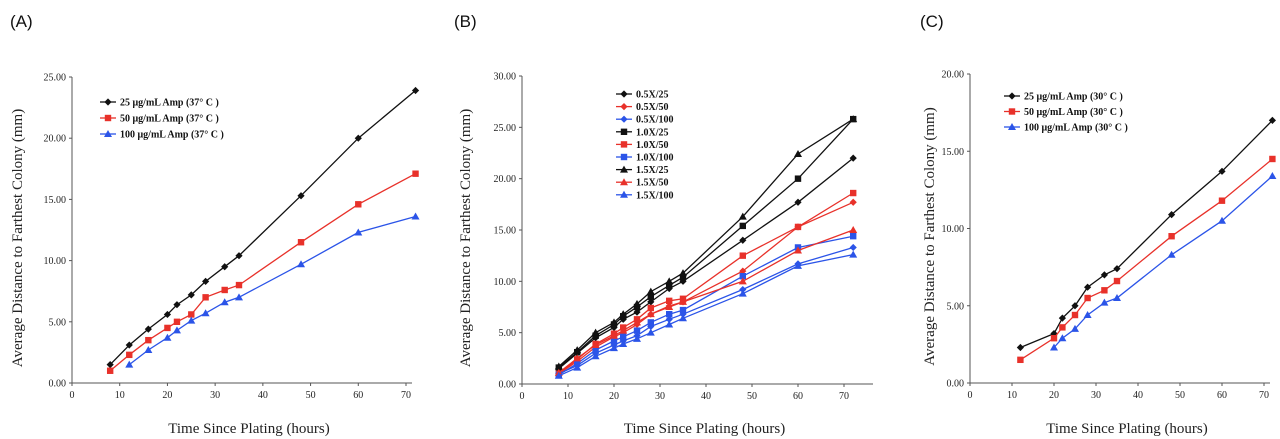 Image resolution: width=1280 pixels, height=439 pixels. Describe the element at coordinates (55, 78) in the screenshot. I see `y-tick-label: 25.00` at that location.